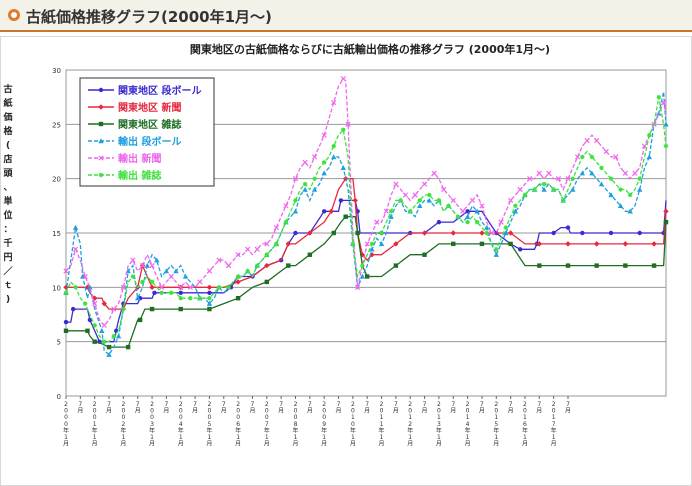  I want to click on y-label-char: 、, so click(7, 188).